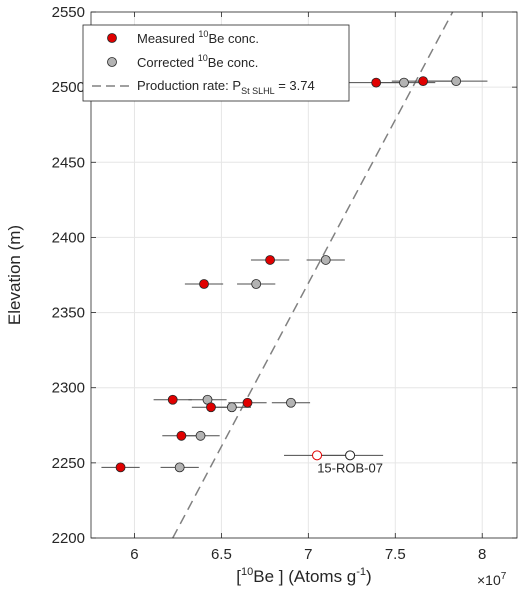  I want to click on x-axis-label-part-3: -1, so click(361, 572).